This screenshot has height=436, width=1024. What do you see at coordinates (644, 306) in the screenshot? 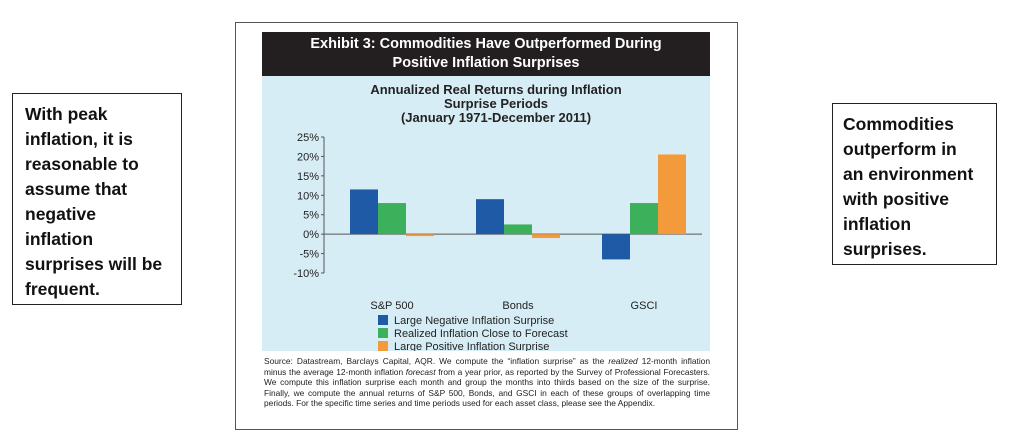
I see `x-tick-label: GSCI` at bounding box center [644, 306].